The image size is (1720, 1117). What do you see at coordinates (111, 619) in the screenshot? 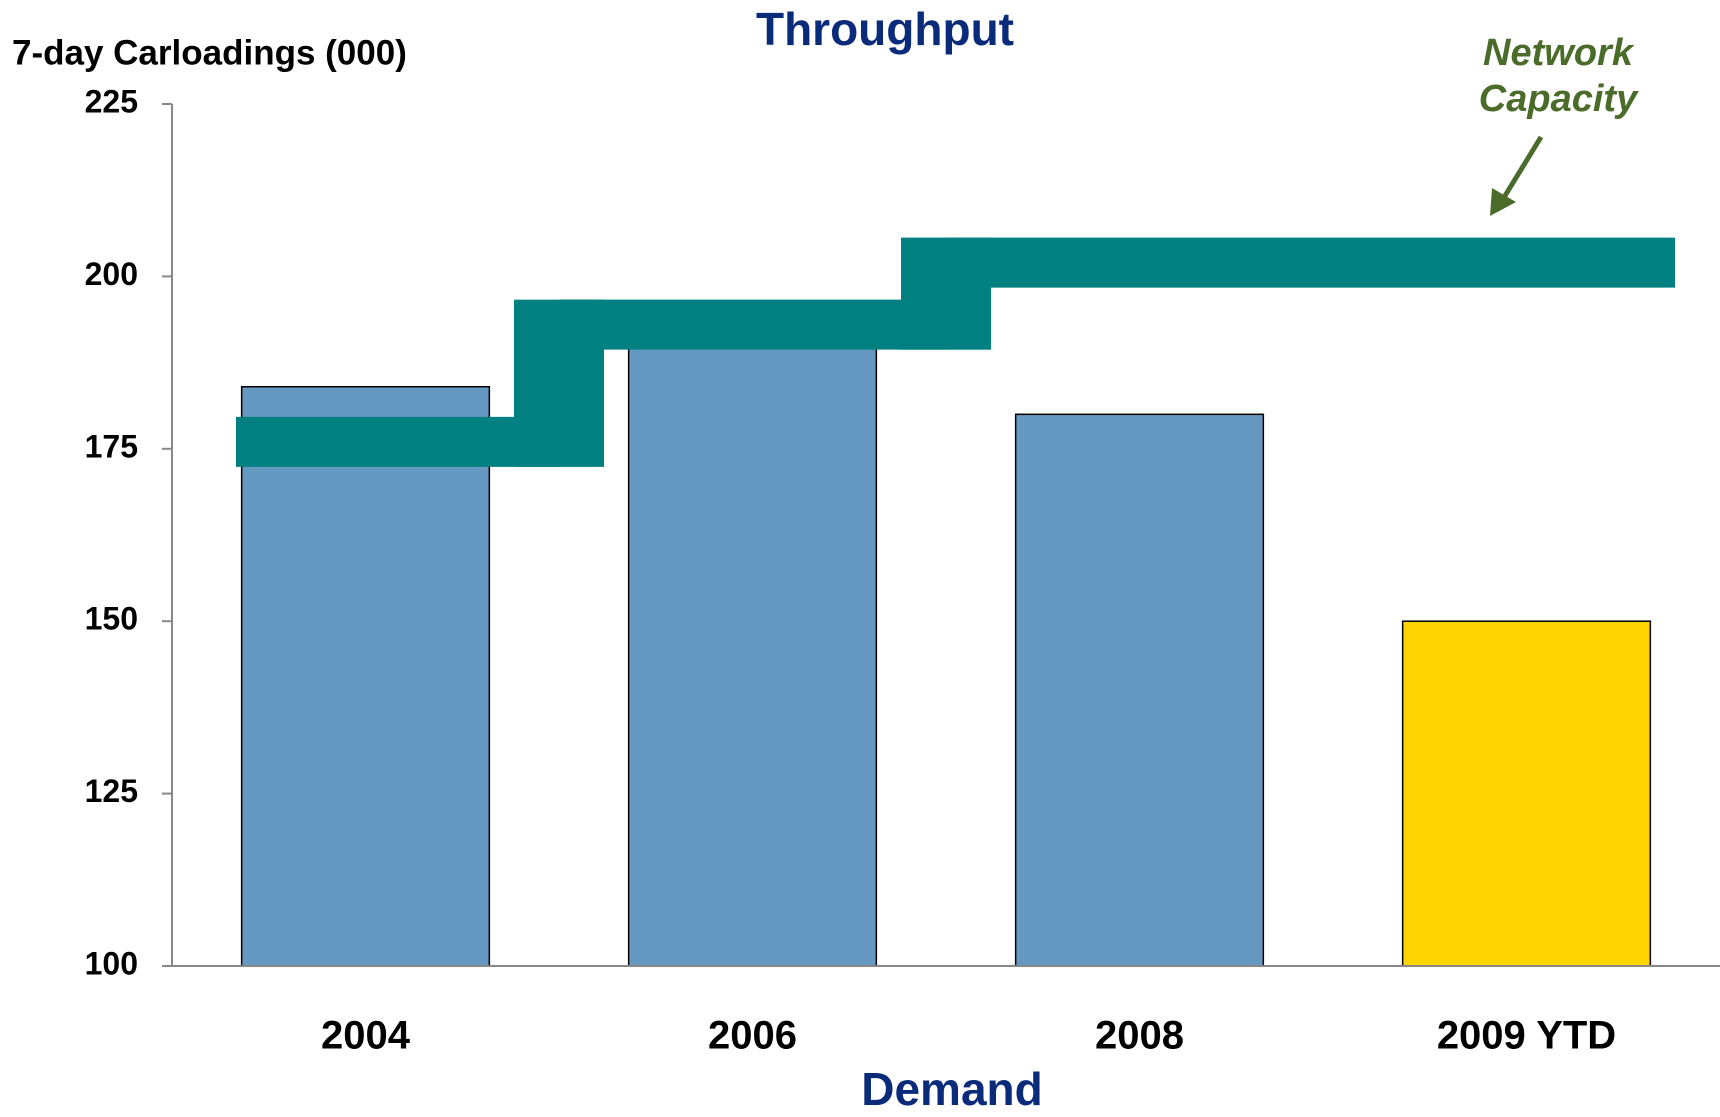
I see `y-tick-label: 150` at bounding box center [111, 619].